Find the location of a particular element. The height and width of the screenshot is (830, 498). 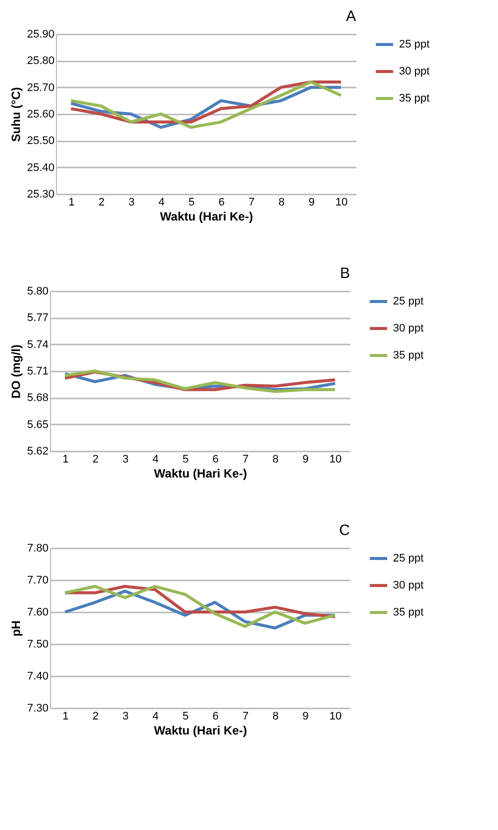

y-tick-label: 7.70 is located at coordinates (37, 580).